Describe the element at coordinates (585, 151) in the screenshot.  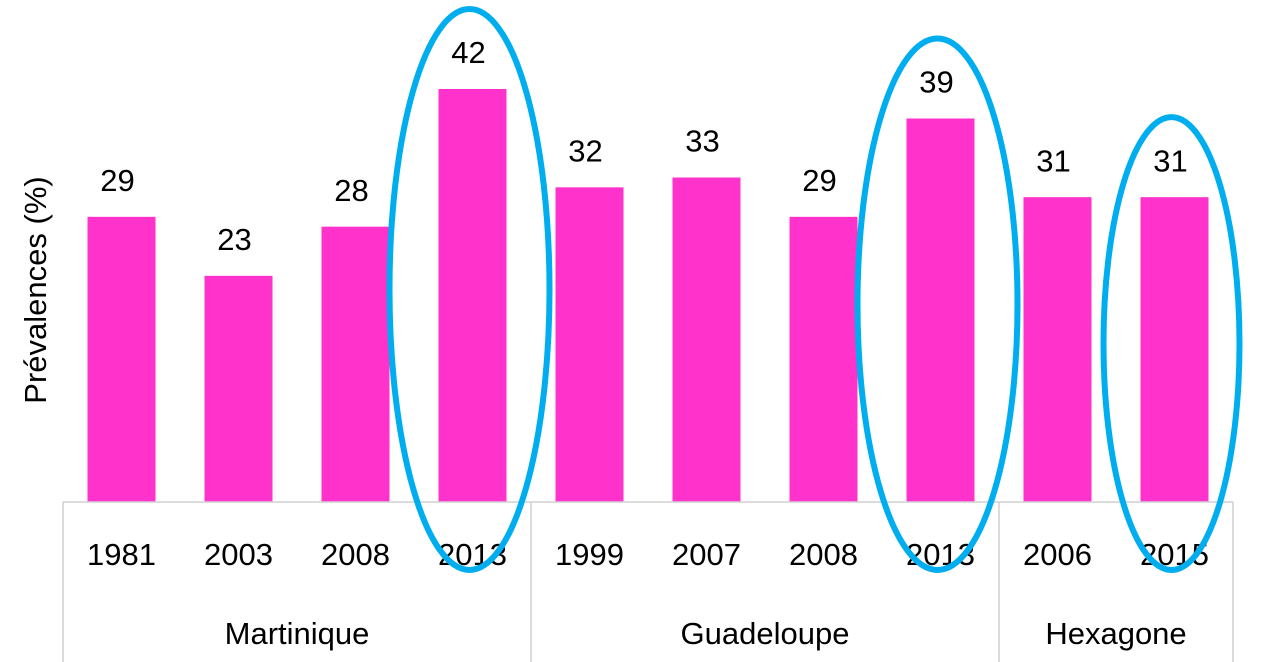
I see `data-label: 32` at that location.